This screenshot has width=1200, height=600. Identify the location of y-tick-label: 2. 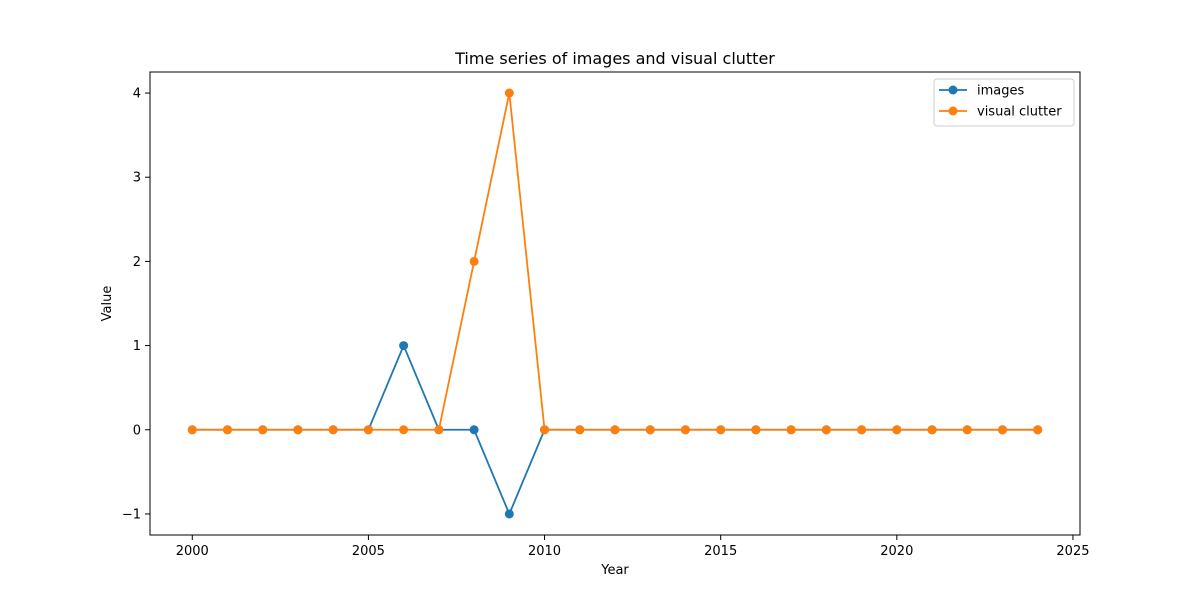
(137, 262).